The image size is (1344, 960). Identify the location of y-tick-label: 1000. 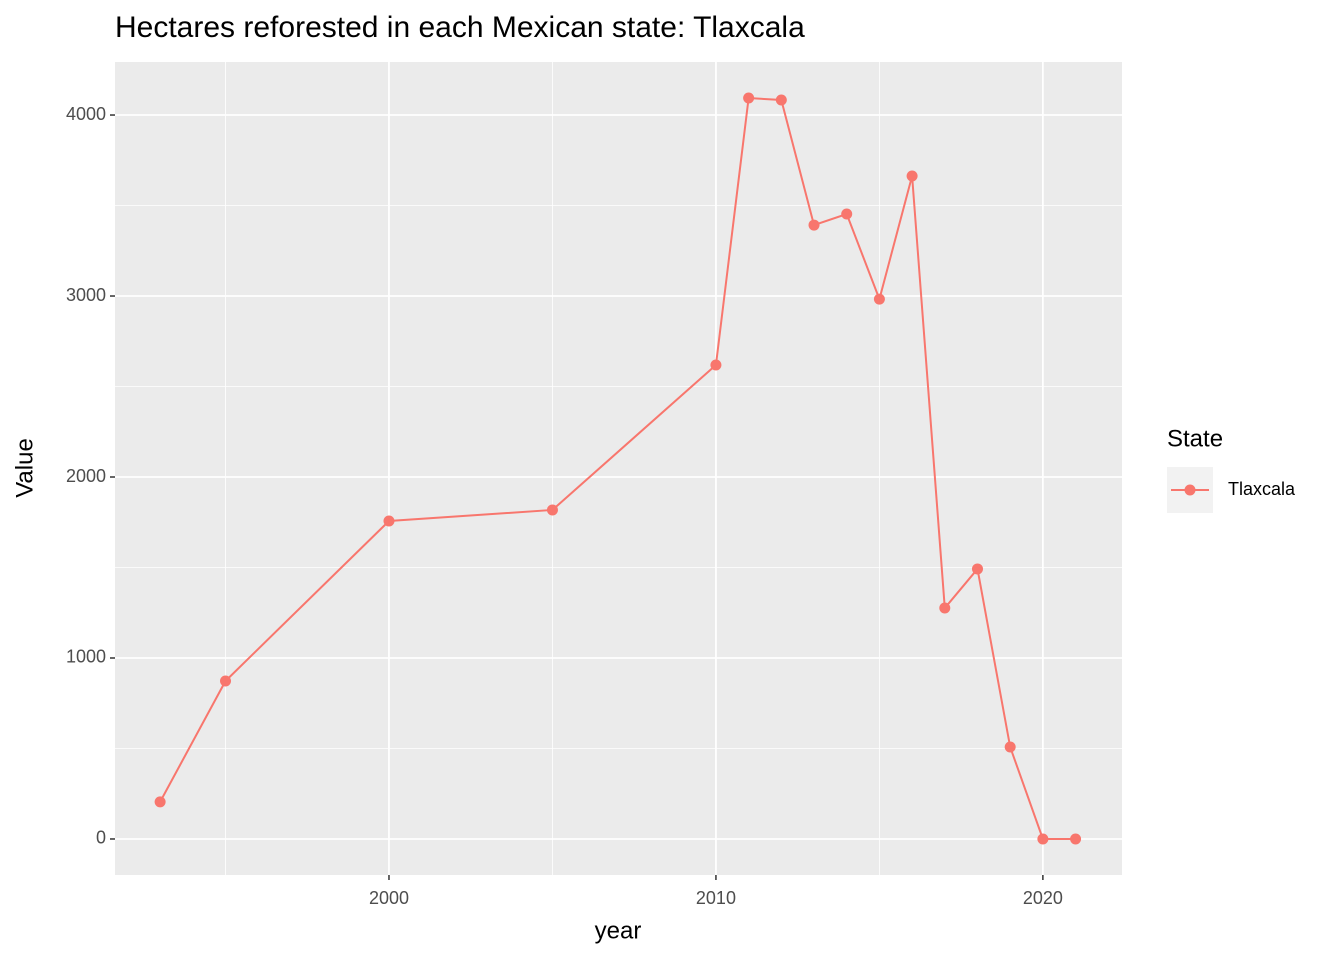
(86, 657).